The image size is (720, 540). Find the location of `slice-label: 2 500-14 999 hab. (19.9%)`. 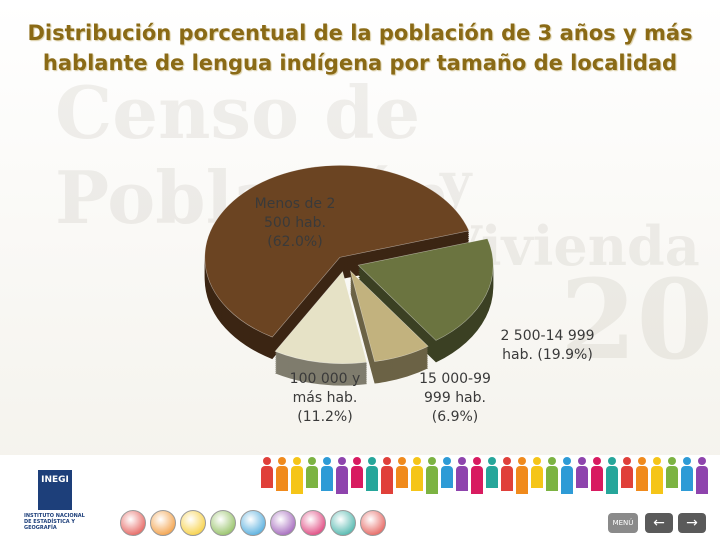

slice-label: 2 500-14 999 hab. (19.9%) is located at coordinates (547, 346).